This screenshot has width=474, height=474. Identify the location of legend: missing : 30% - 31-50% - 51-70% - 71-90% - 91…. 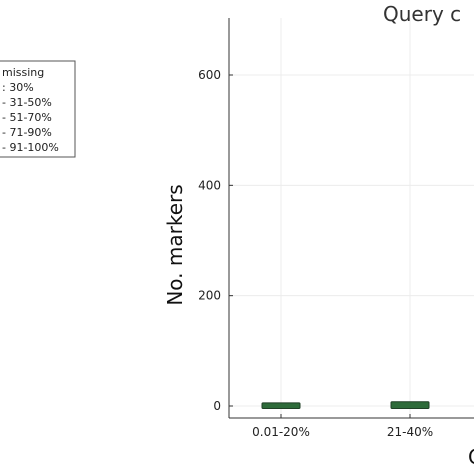
(38, 109).